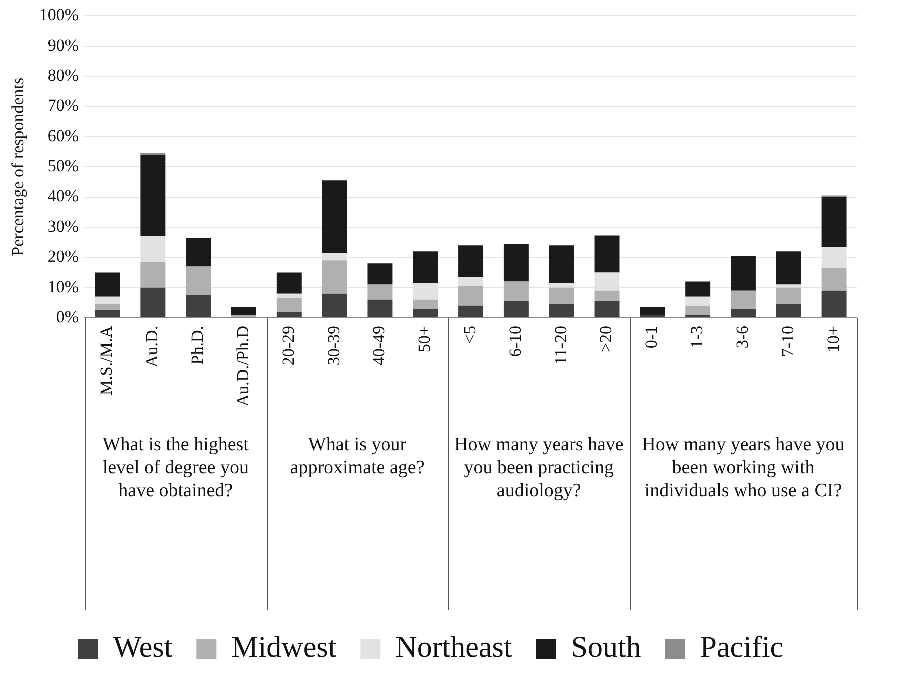  What do you see at coordinates (285, 647) in the screenshot?
I see `legend-label: Midwest` at bounding box center [285, 647].